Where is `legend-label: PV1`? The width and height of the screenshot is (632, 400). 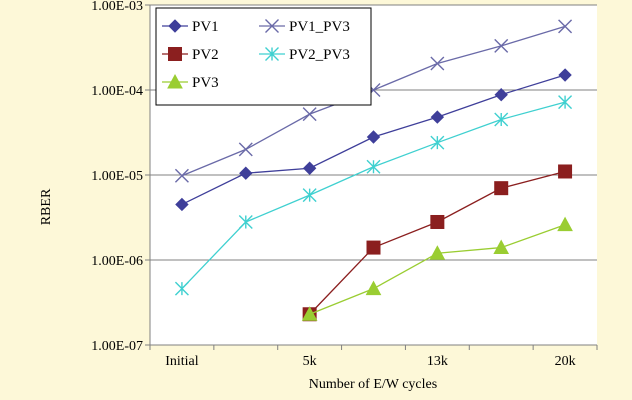 legend-label: PV1 is located at coordinates (205, 27).